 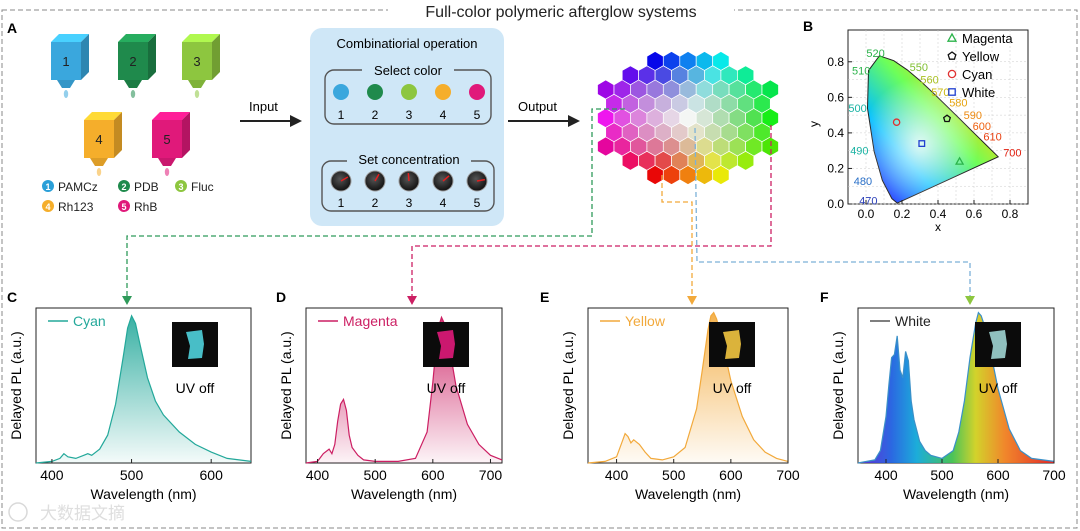 What do you see at coordinates (544, 297) in the screenshot?
I see `panel-label-e: E` at bounding box center [544, 297].